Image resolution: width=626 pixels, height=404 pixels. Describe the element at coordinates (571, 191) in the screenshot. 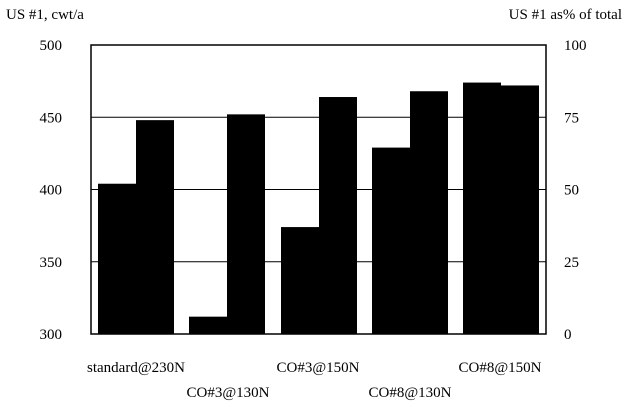

I see `right-tick-label: 50` at that location.